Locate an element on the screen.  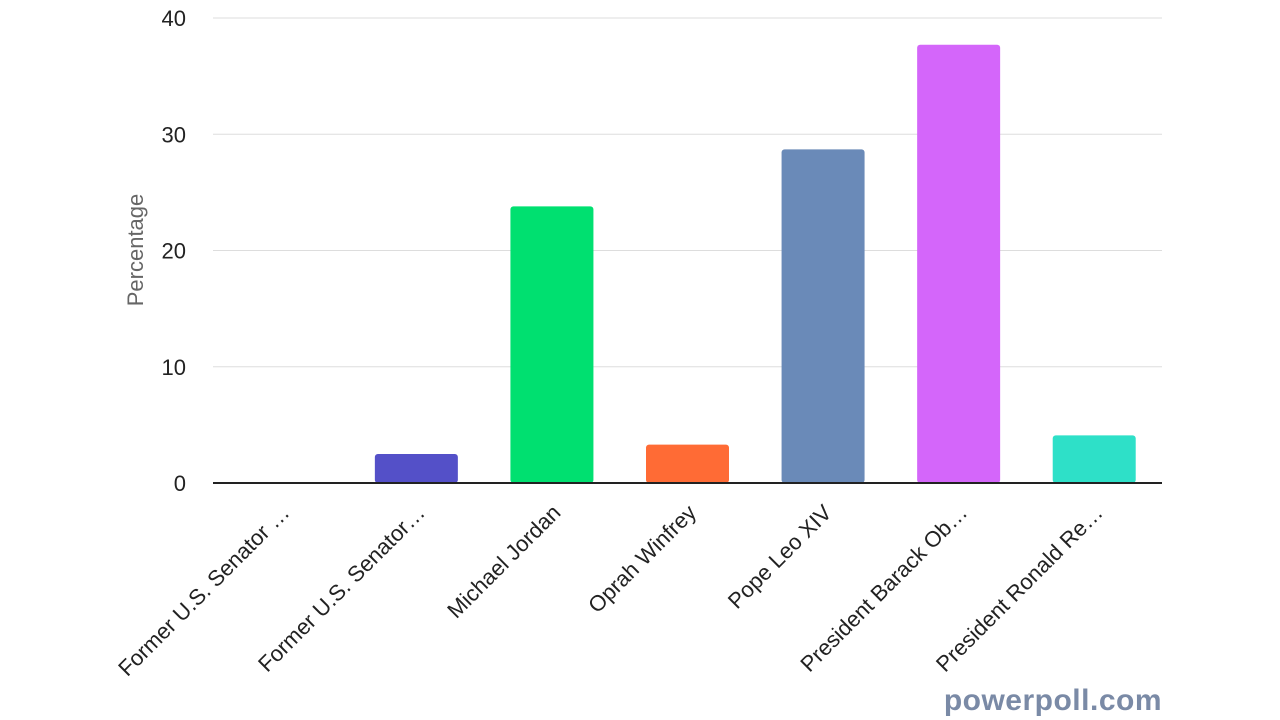
x-category-label: Michael Jordan is located at coordinates (503, 561).